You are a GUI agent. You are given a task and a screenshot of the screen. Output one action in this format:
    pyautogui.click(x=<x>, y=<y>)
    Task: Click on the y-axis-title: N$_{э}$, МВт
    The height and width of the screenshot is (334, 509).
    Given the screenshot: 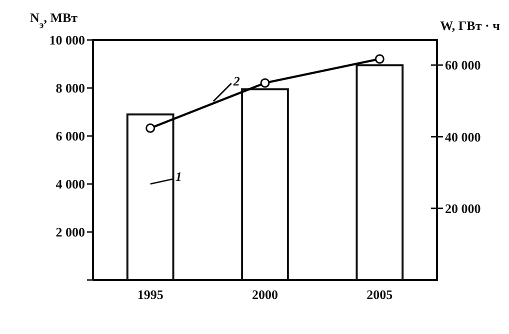 What is the action you would take?
    pyautogui.click(x=54, y=20)
    